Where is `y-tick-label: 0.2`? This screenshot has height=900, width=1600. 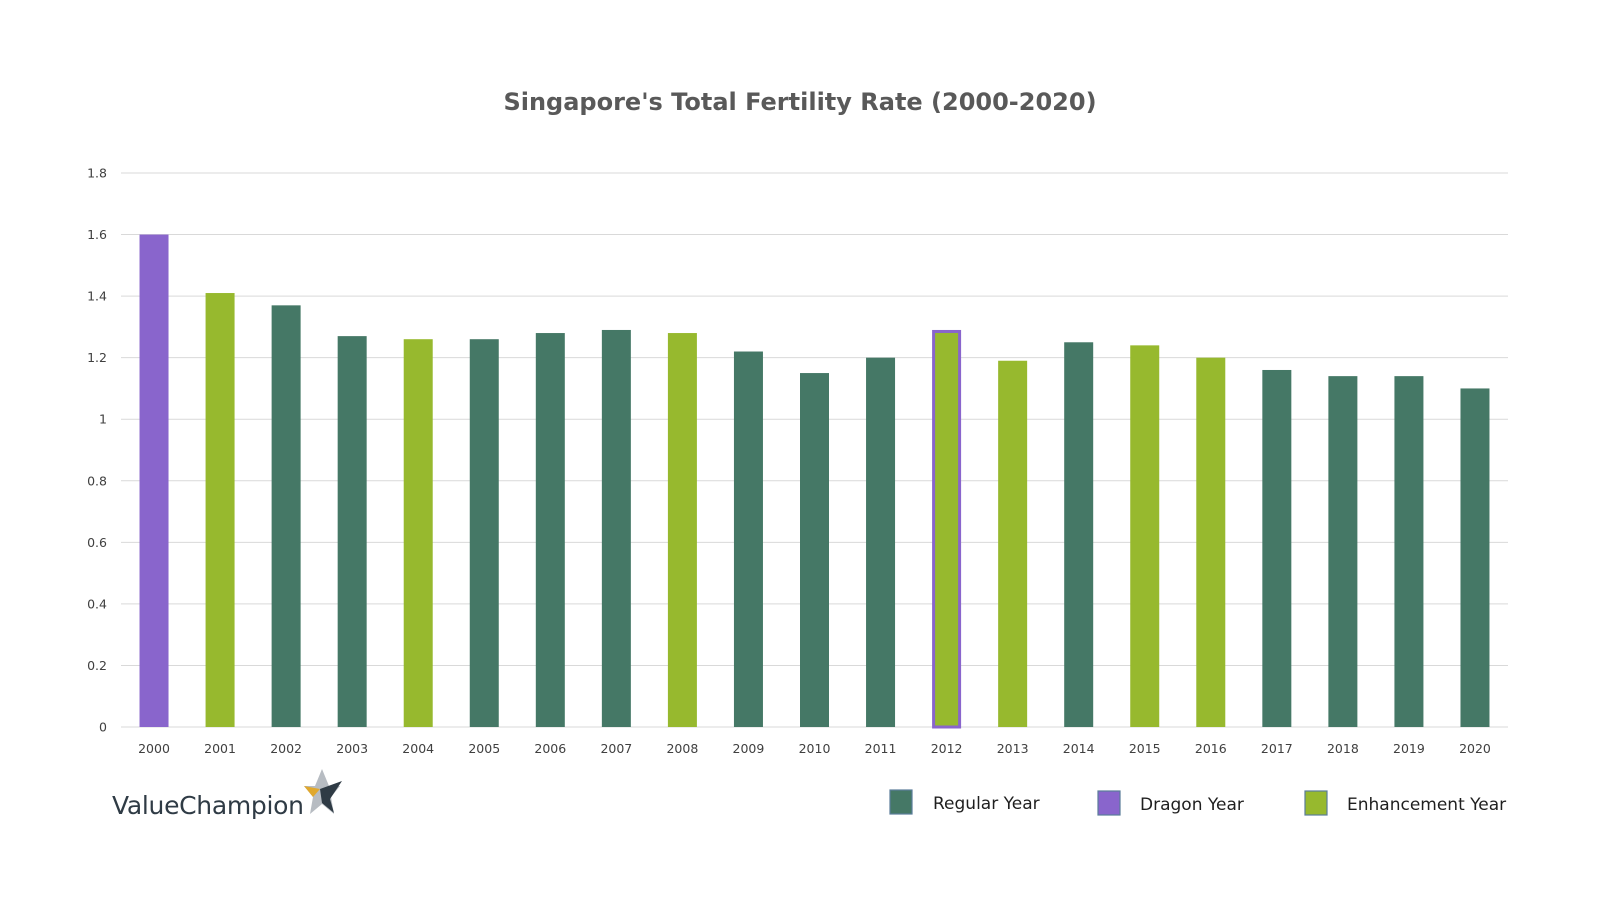 y-tick-label: 0.2 is located at coordinates (97, 665).